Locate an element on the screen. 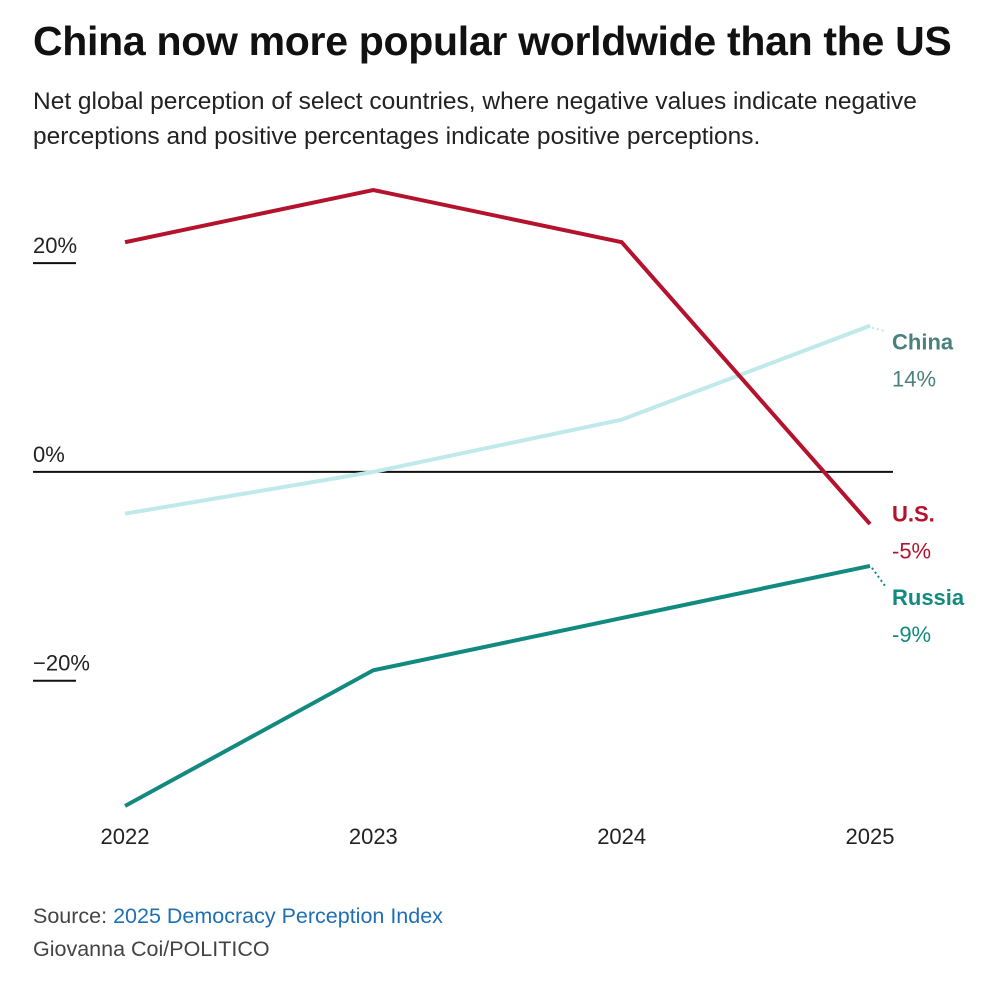 This screenshot has width=1000, height=988. source-line: Source: 2025 Democracy Perception Index is located at coordinates (238, 916).